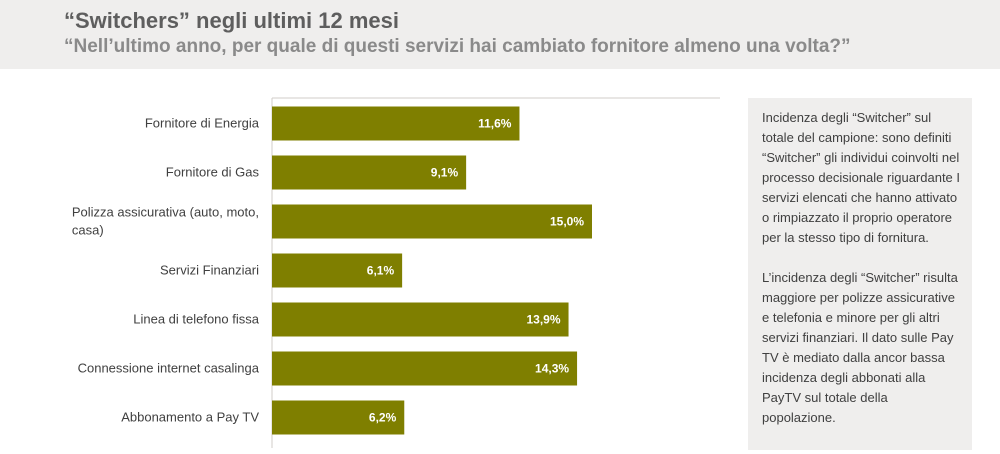 The image size is (1000, 454). What do you see at coordinates (196, 319) in the screenshot?
I see `category-label-4: Linea di telefono fissa` at bounding box center [196, 319].